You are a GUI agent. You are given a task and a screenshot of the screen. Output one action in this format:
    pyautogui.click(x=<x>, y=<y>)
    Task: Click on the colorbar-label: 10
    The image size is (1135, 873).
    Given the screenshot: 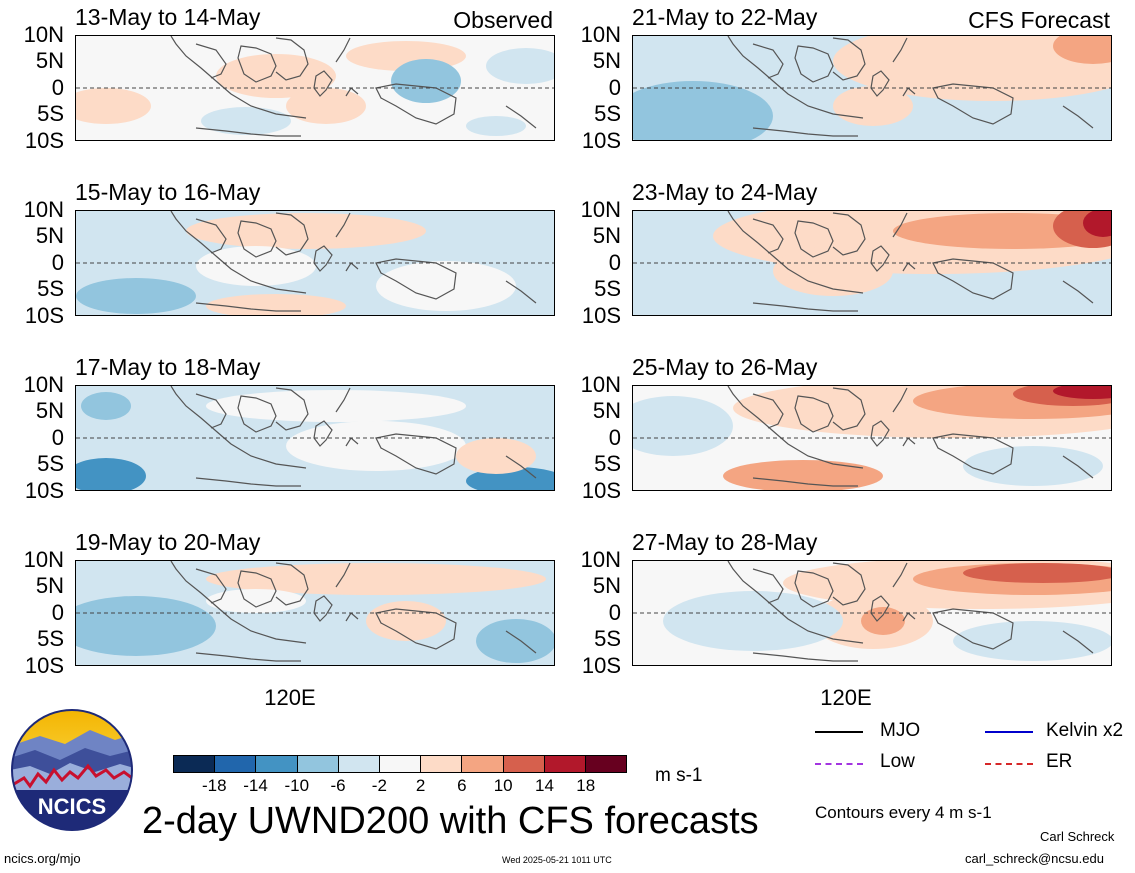 What is the action you would take?
    pyautogui.click(x=503, y=785)
    